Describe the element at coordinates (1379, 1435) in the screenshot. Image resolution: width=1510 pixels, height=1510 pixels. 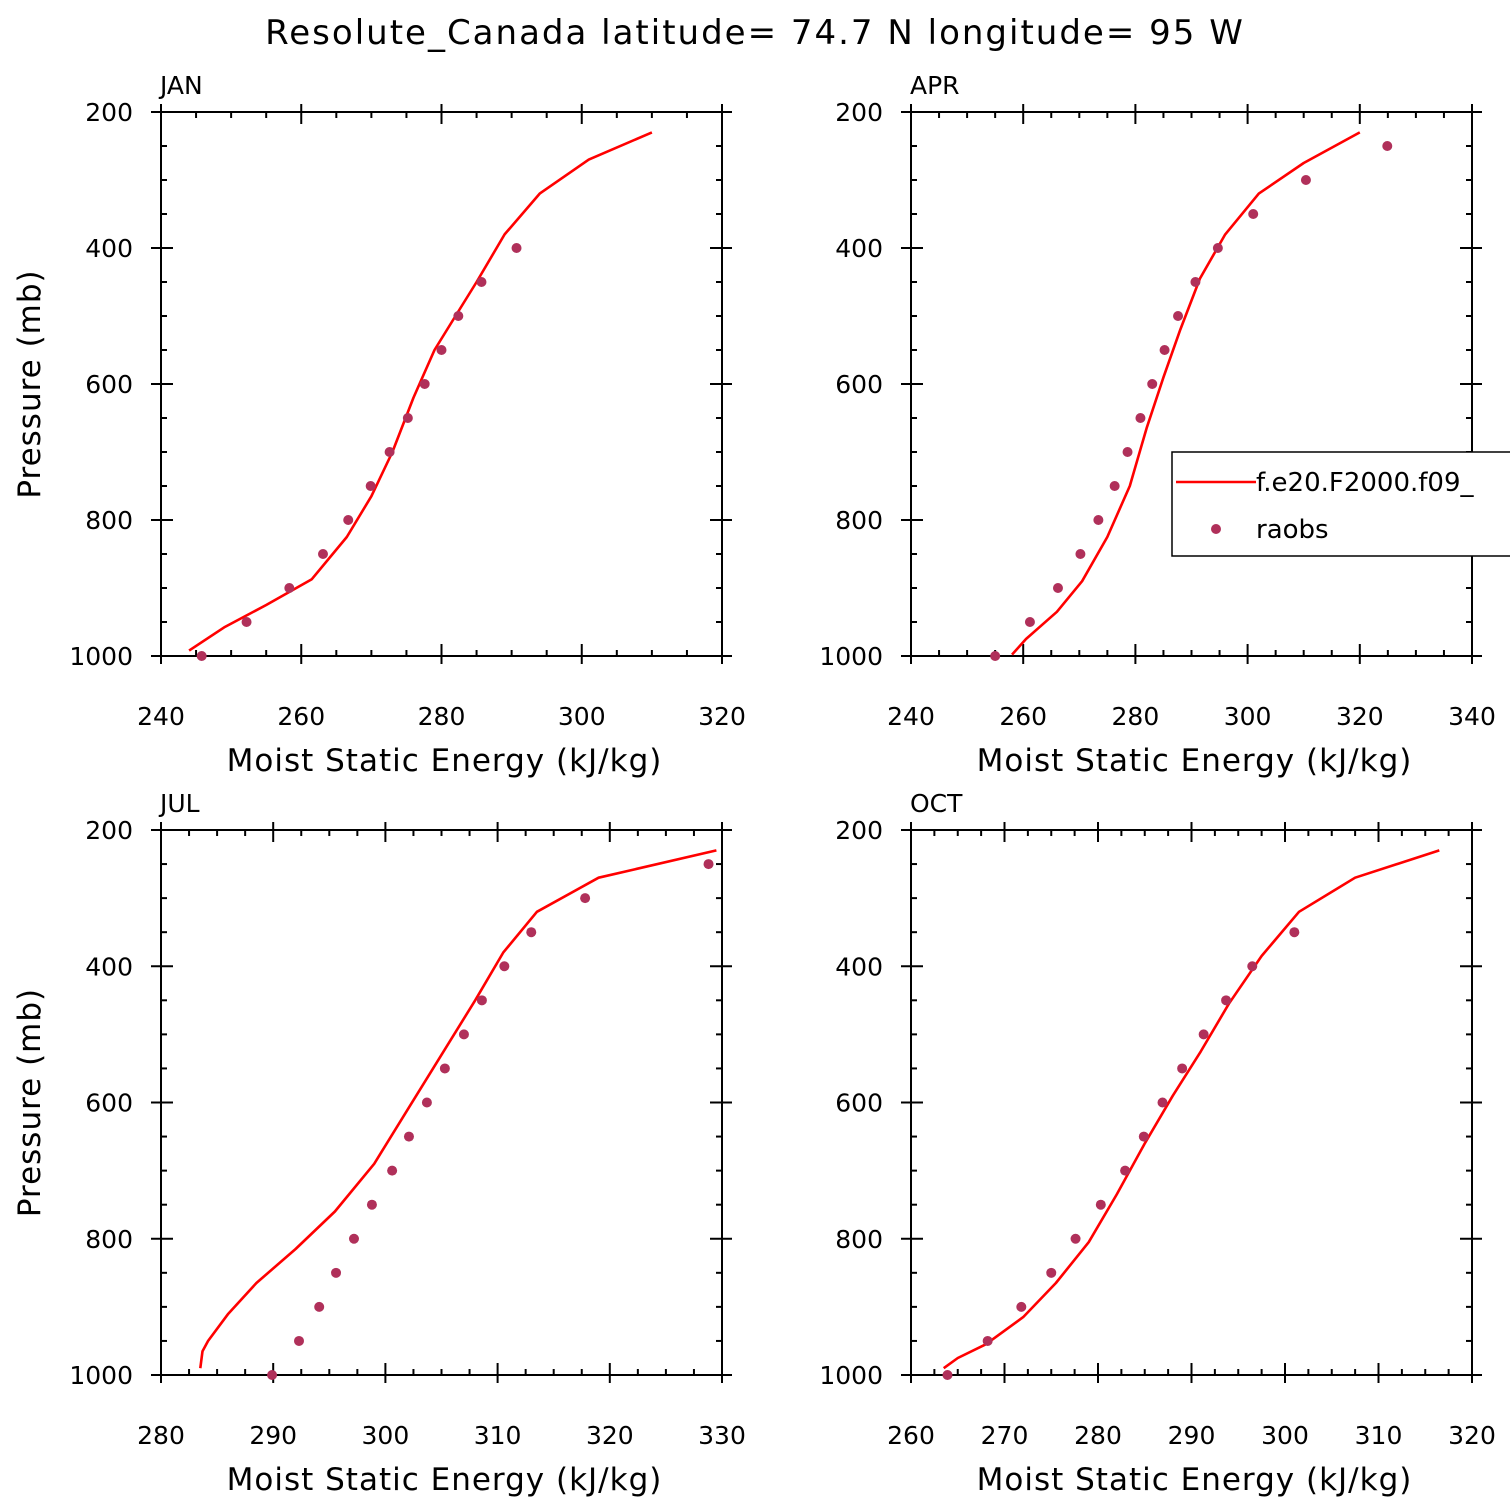
I see `x-tick-label: 310` at that location.